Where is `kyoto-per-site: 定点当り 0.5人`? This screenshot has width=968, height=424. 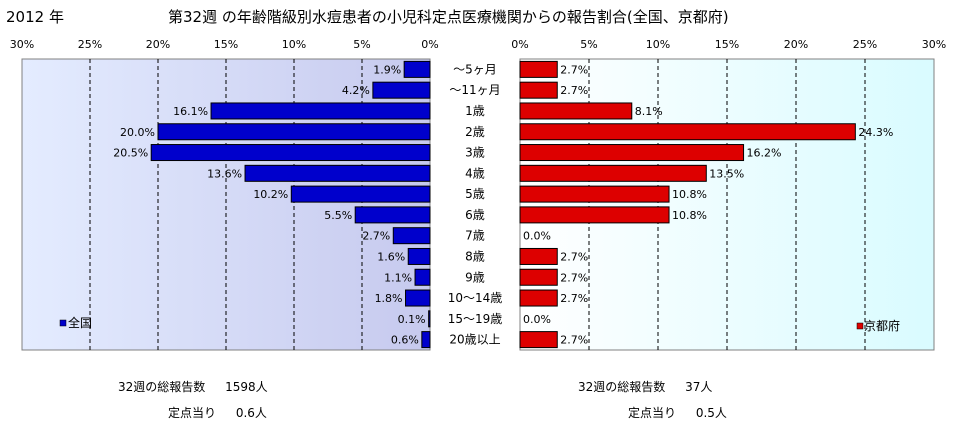
kyoto-per-site: 定点当り 0.5人 is located at coordinates (677, 412).